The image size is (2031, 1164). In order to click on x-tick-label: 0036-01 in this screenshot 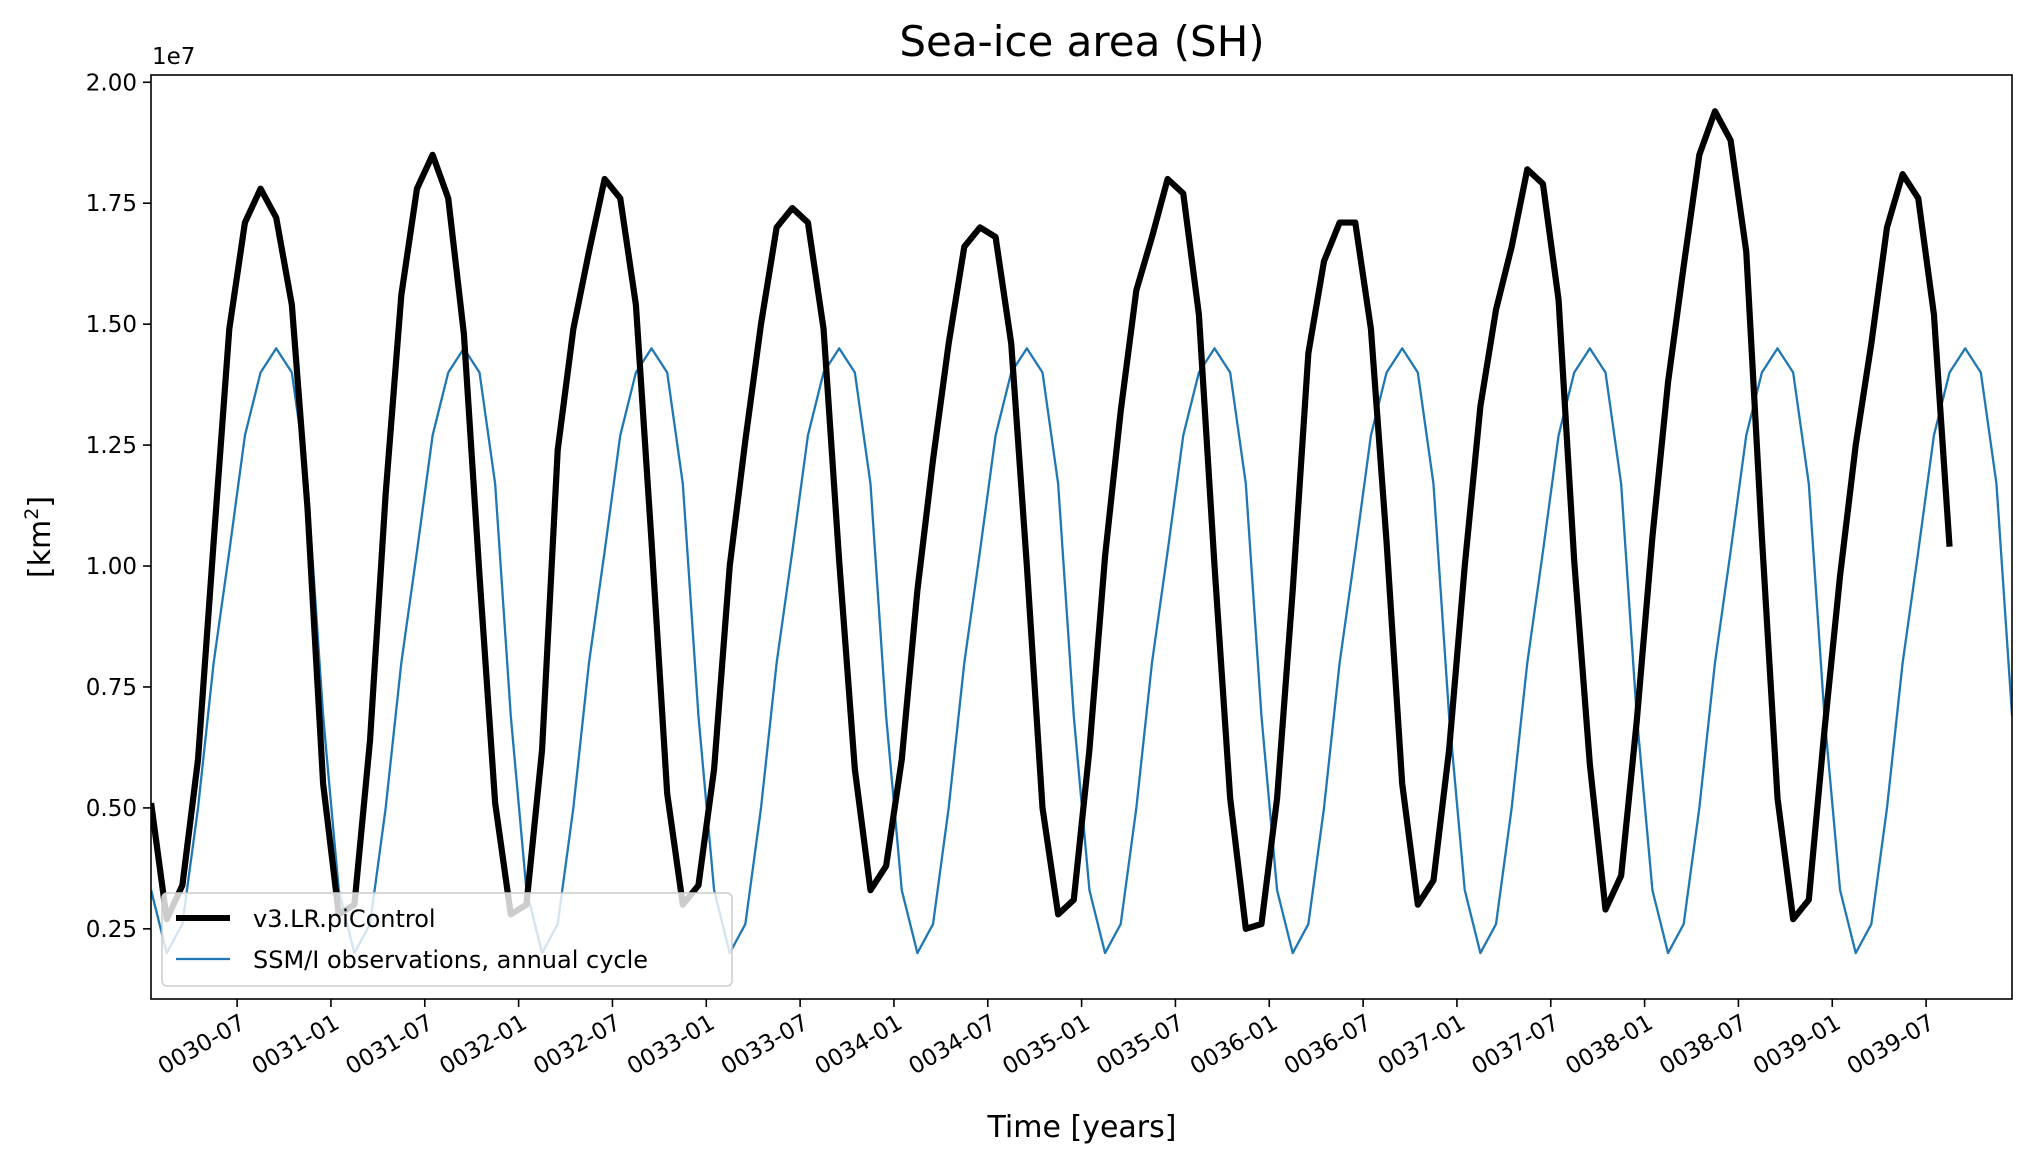, I will do `click(1234, 1045)`.